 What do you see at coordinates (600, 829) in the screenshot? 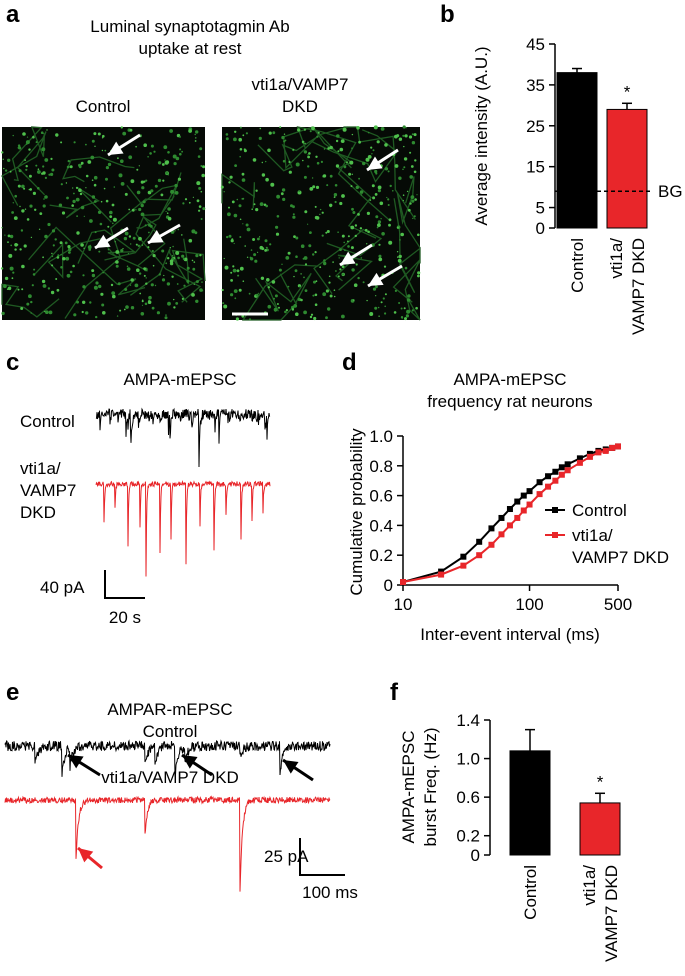
I see `bar` at bounding box center [600, 829].